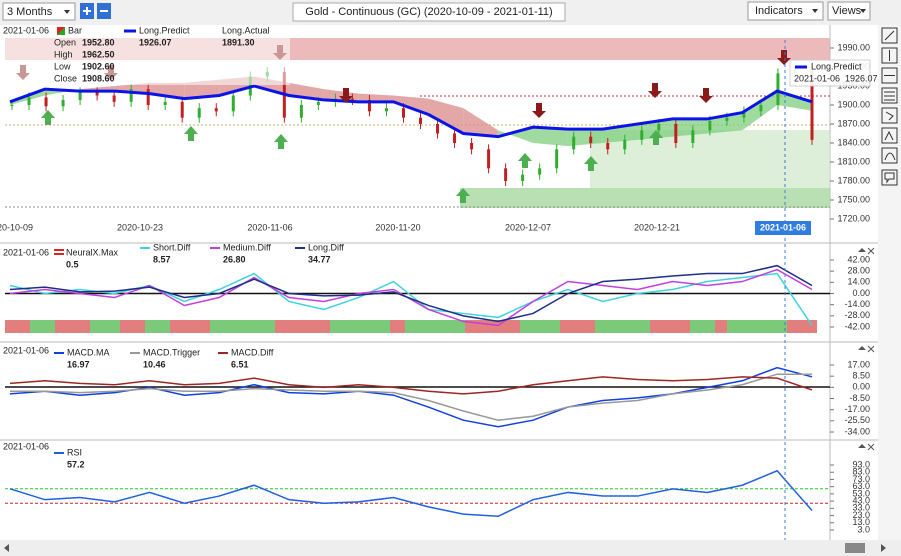  I want to click on y-tick-label: 53.0, so click(861, 493).